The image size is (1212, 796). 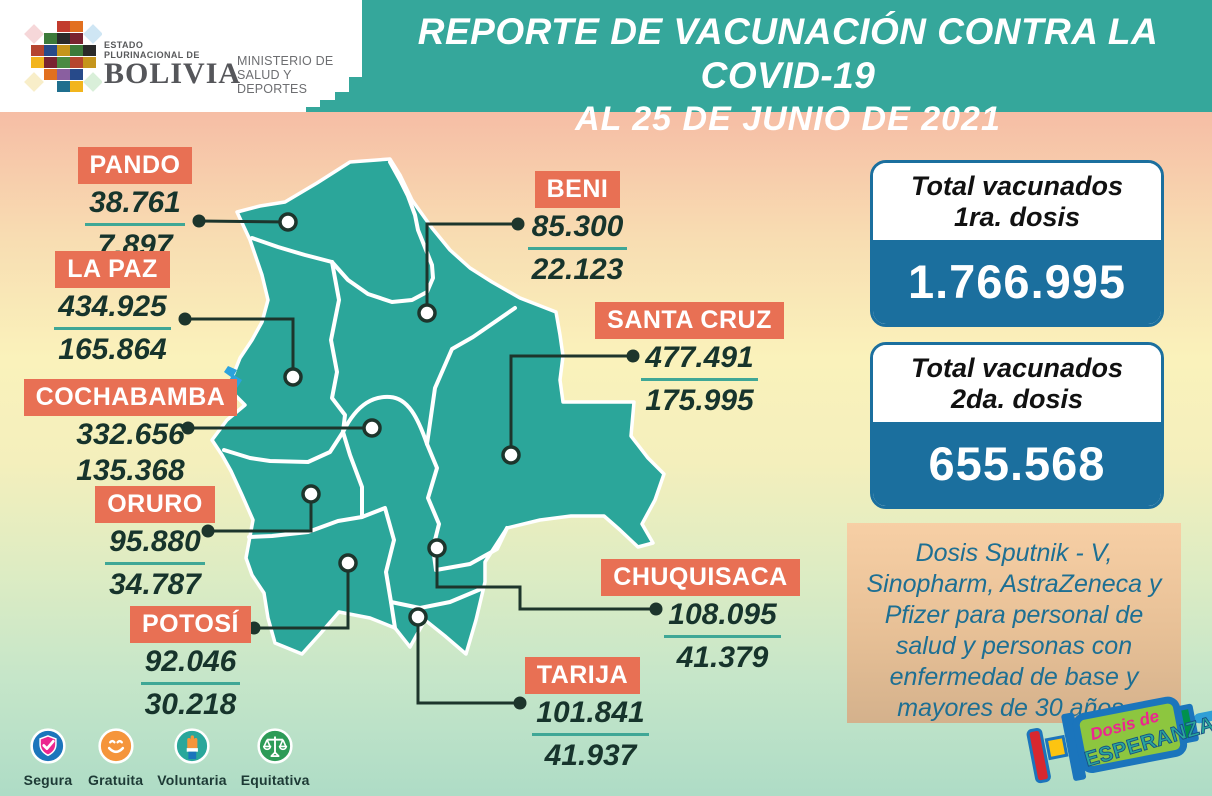 I want to click on department-name: BENI, so click(x=577, y=189).